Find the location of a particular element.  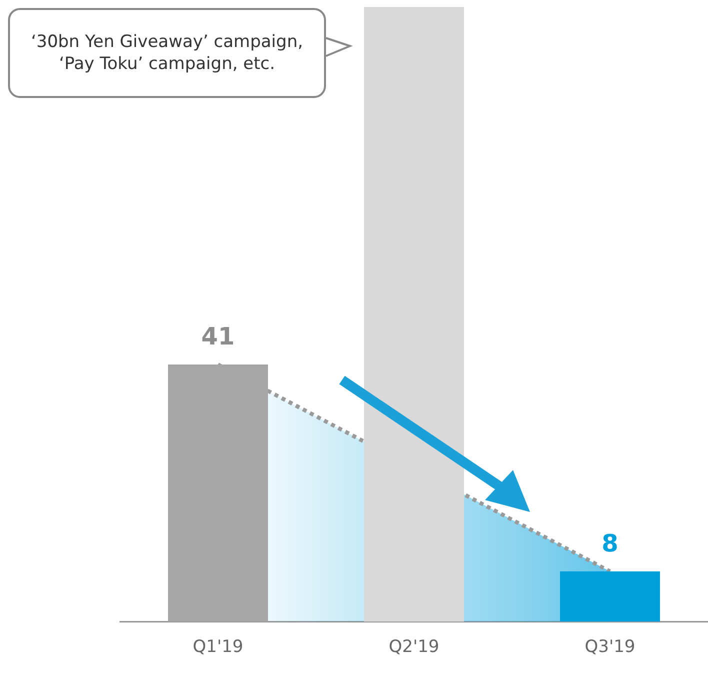

x-tick-label: Q1'19 is located at coordinates (218, 647).